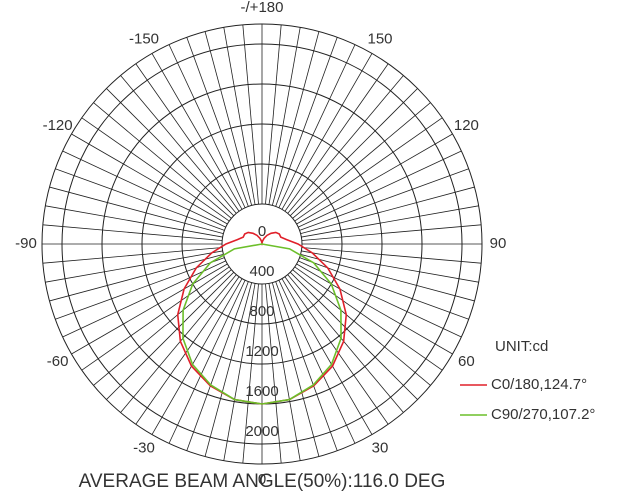  I want to click on theta-tick-label: -150, so click(144, 39).